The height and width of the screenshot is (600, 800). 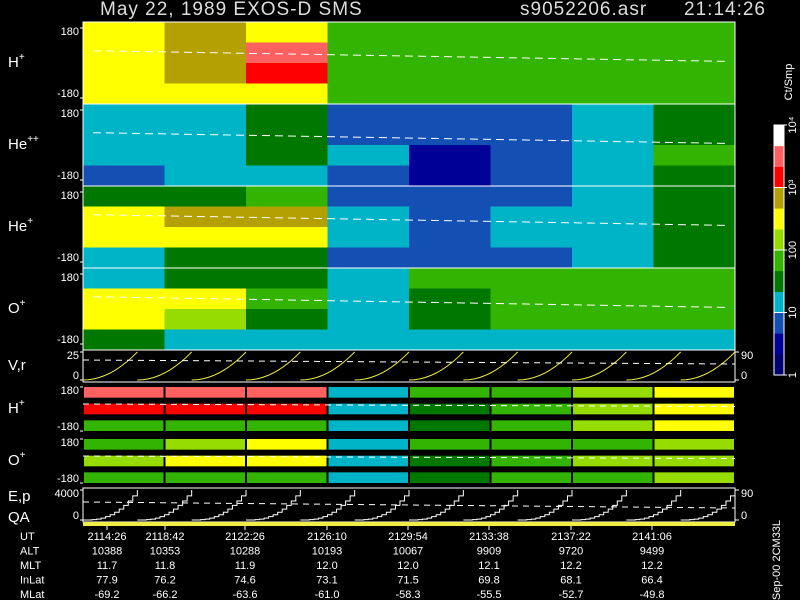 What do you see at coordinates (32, 580) in the screenshot?
I see `row-name: InLat` at bounding box center [32, 580].